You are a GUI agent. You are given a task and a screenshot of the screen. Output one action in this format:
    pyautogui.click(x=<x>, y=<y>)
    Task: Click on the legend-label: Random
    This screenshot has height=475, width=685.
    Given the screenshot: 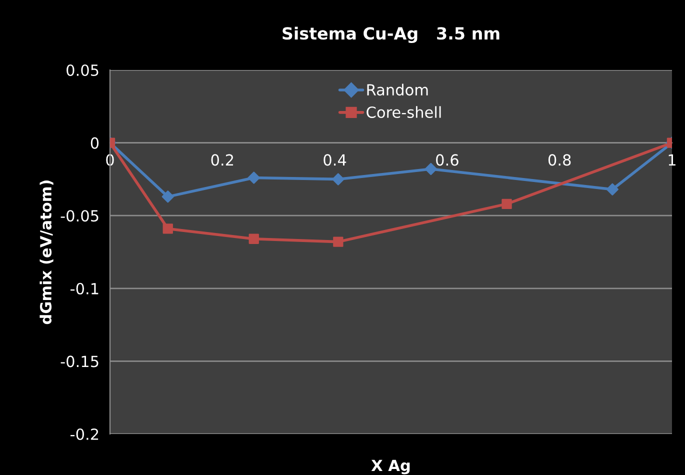 What is the action you would take?
    pyautogui.click(x=397, y=90)
    